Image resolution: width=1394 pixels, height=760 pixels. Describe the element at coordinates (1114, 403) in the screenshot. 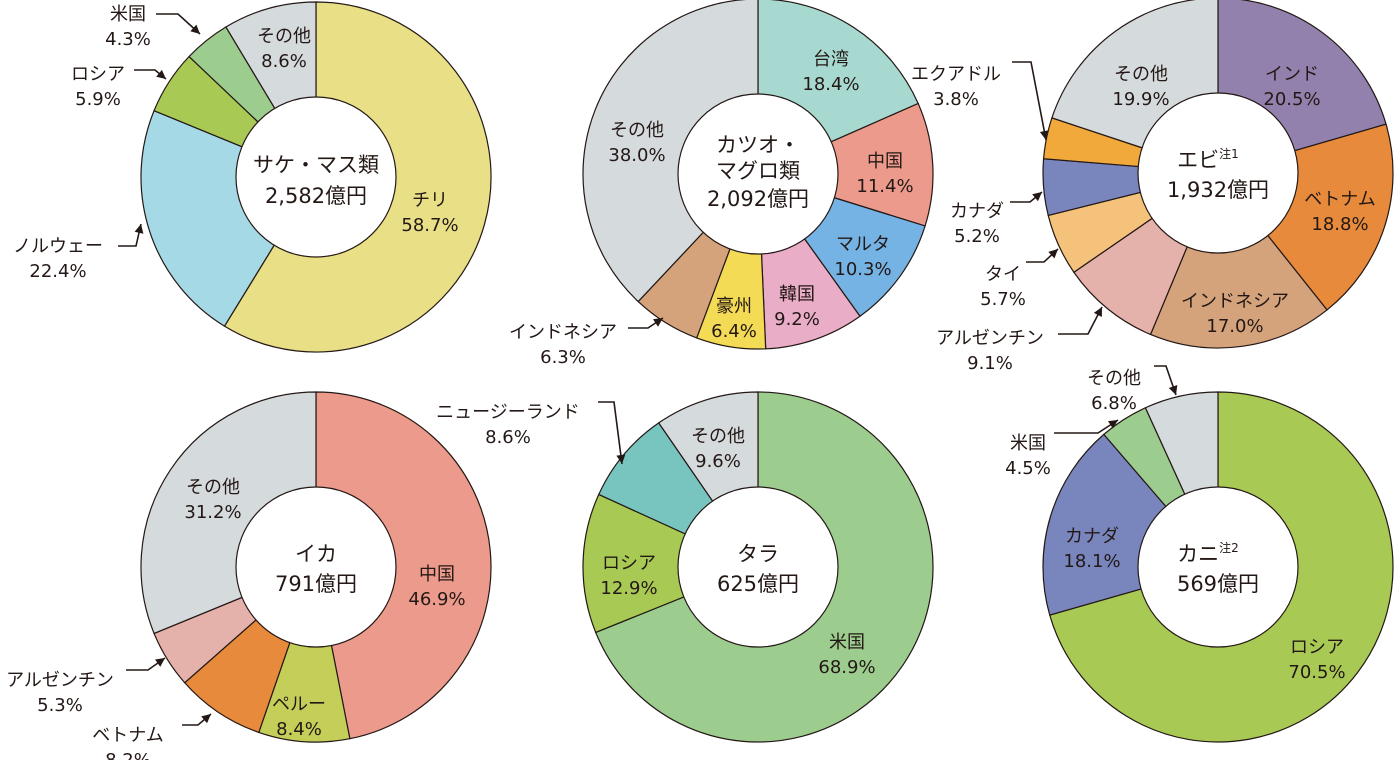

I see `slice-value-label: 6.8%` at that location.